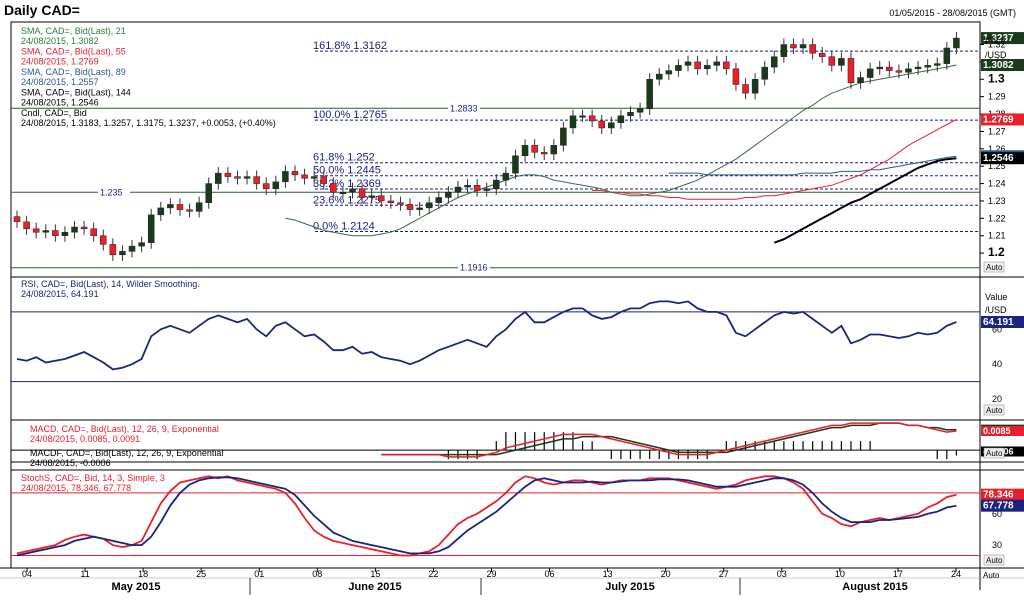 This screenshot has height=608, width=1024. I want to click on sma-legend-name: SMA, CAD=, Bid(Last), 55, so click(73, 52).